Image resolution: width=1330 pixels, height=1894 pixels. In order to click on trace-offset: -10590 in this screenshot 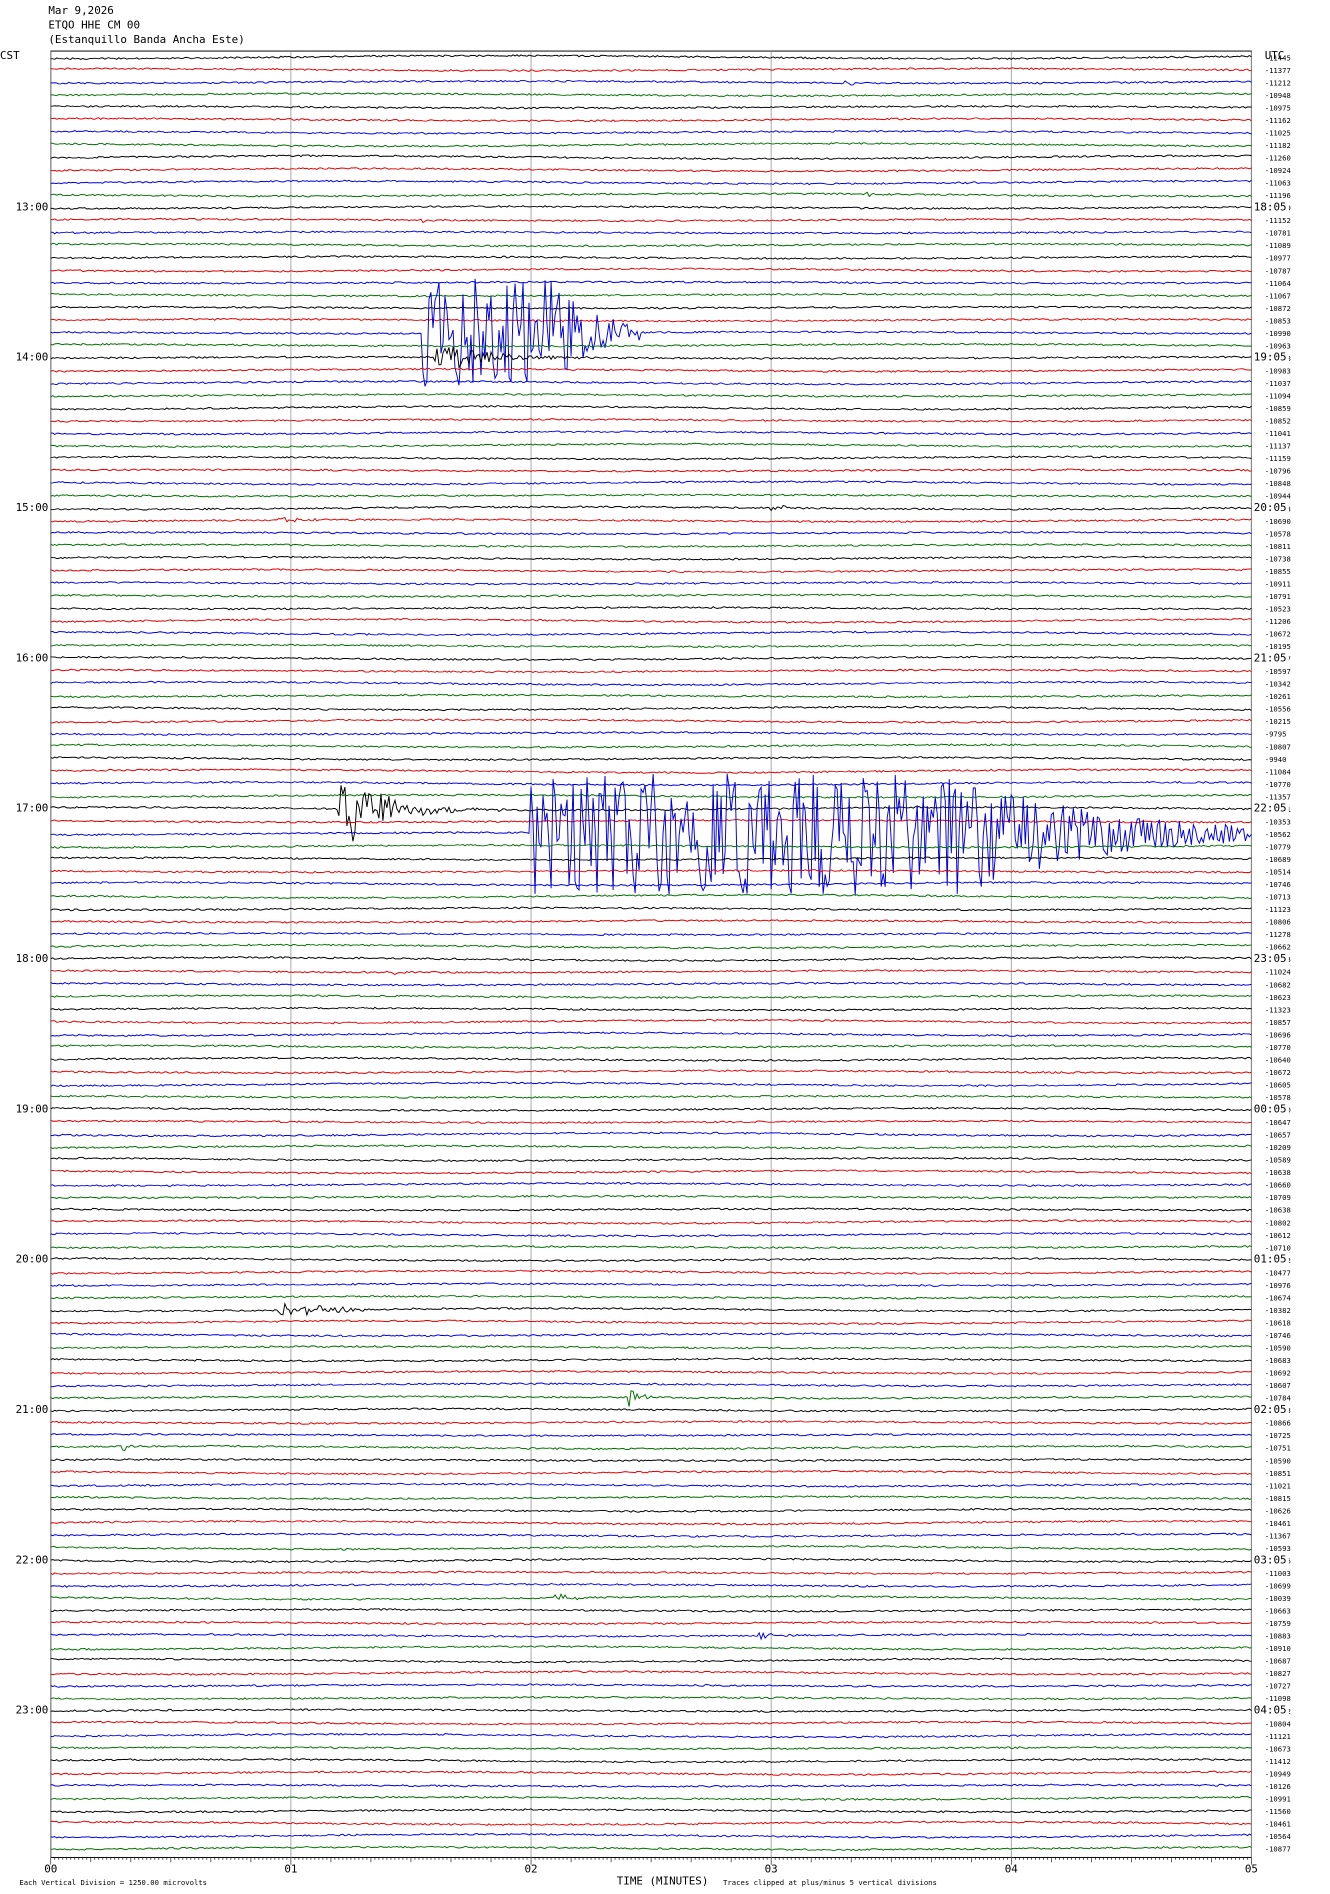, I will do `click(1278, 1348)`.